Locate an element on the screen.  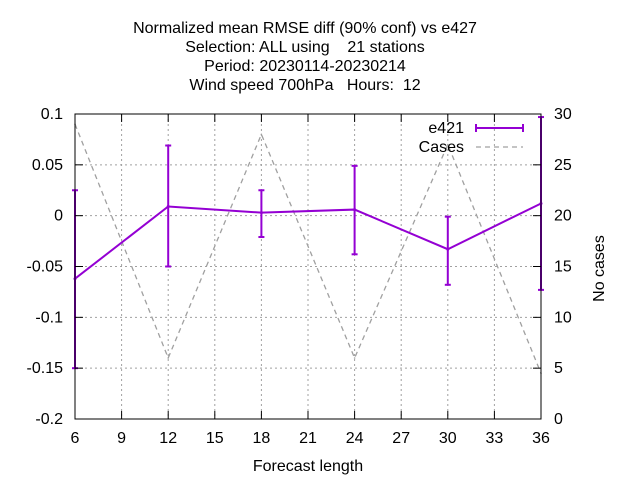
legend-label: Cases is located at coordinates (441, 147).